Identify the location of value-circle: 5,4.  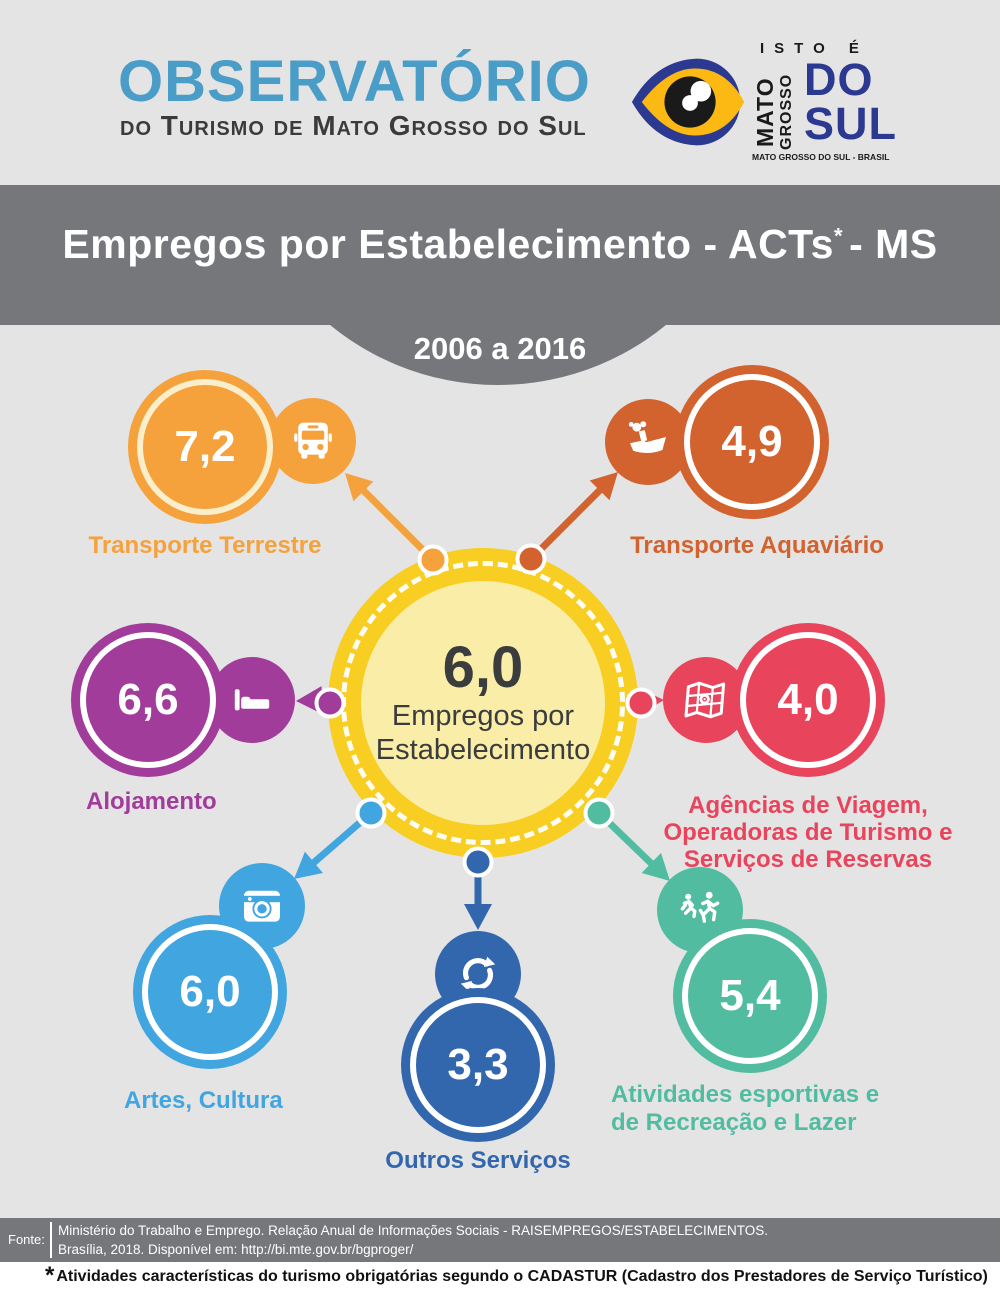
(750, 996).